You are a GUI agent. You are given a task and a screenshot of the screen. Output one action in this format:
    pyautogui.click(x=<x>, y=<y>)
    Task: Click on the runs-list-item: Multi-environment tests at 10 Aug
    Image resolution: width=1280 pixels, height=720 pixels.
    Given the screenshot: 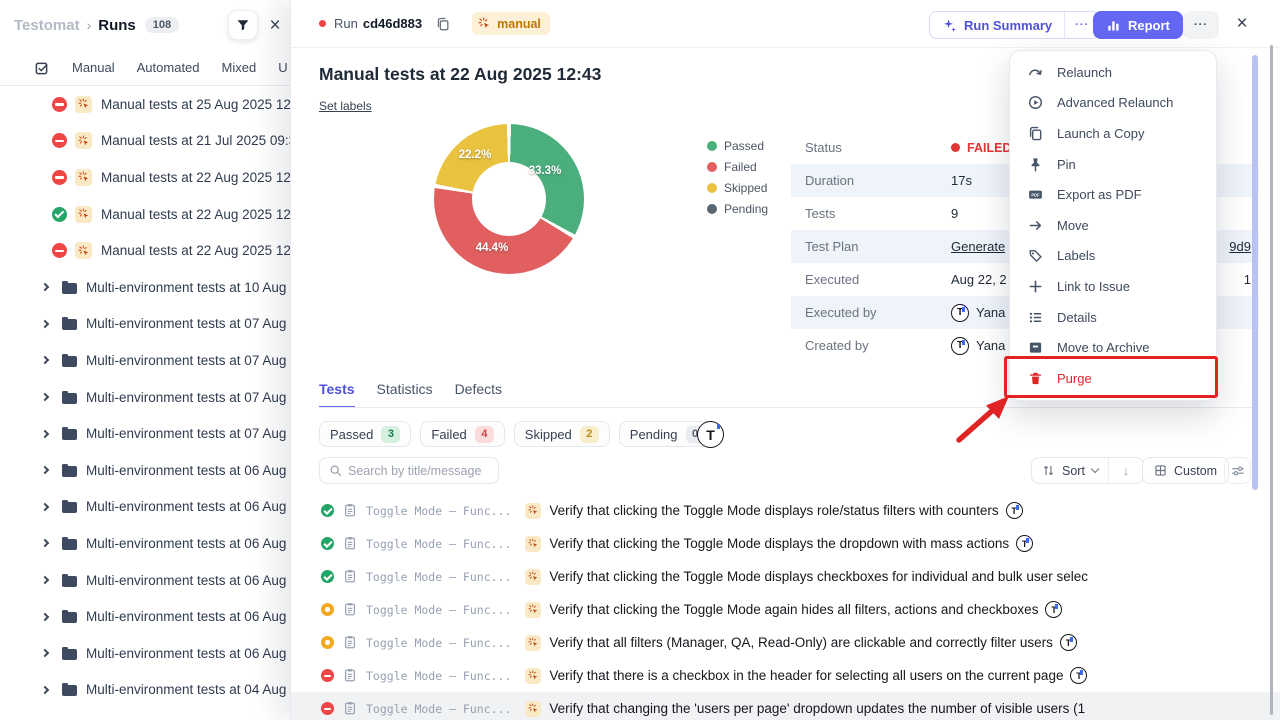 What is the action you would take?
    pyautogui.click(x=148, y=287)
    